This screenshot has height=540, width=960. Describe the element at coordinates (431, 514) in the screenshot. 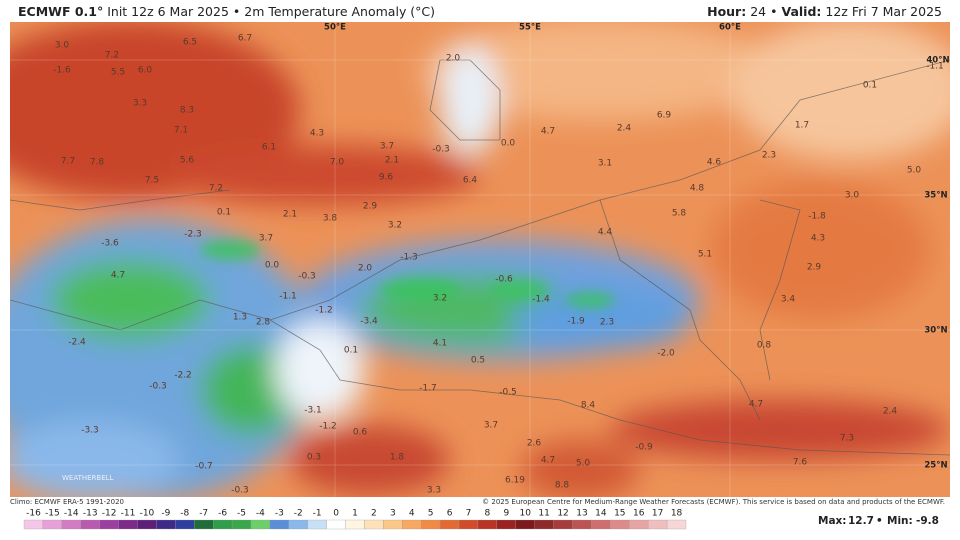

I see `colorbar-tick: 5` at that location.